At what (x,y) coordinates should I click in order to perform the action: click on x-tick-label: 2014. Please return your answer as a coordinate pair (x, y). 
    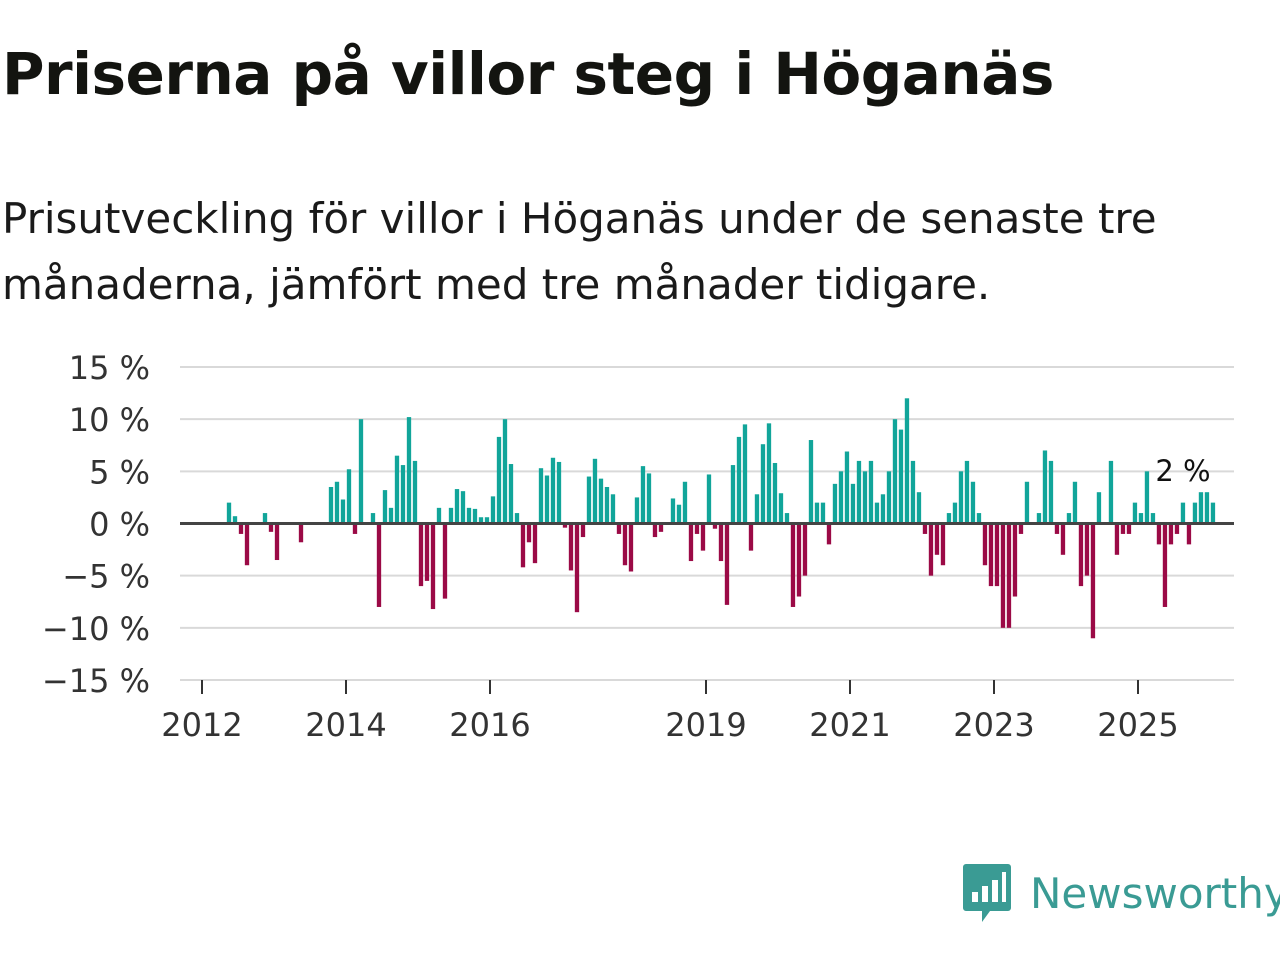
    Looking at the image, I should click on (345, 725).